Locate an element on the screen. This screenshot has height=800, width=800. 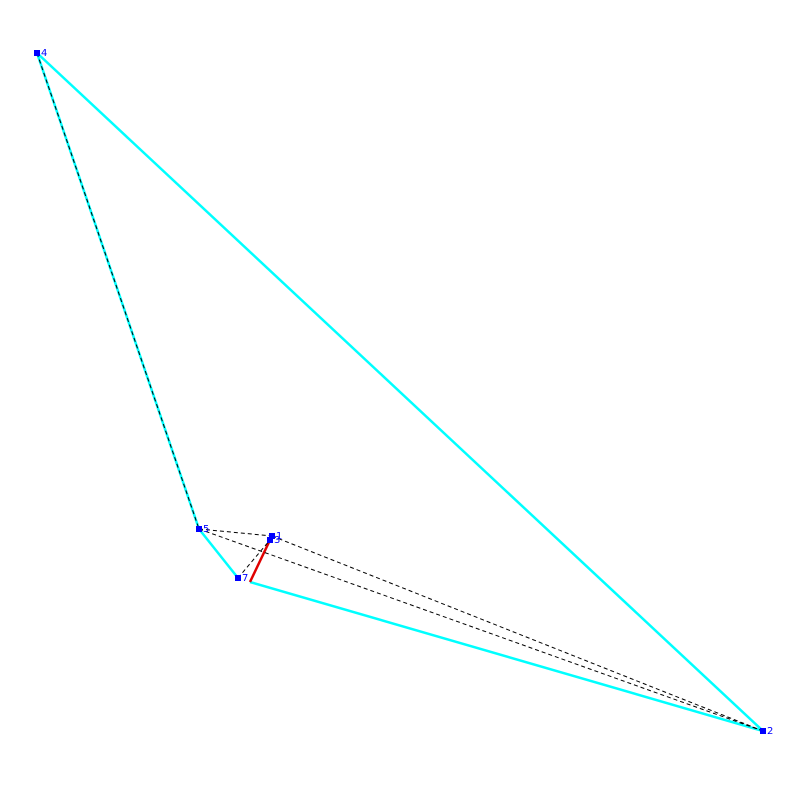
node-label: 7 is located at coordinates (245, 578).